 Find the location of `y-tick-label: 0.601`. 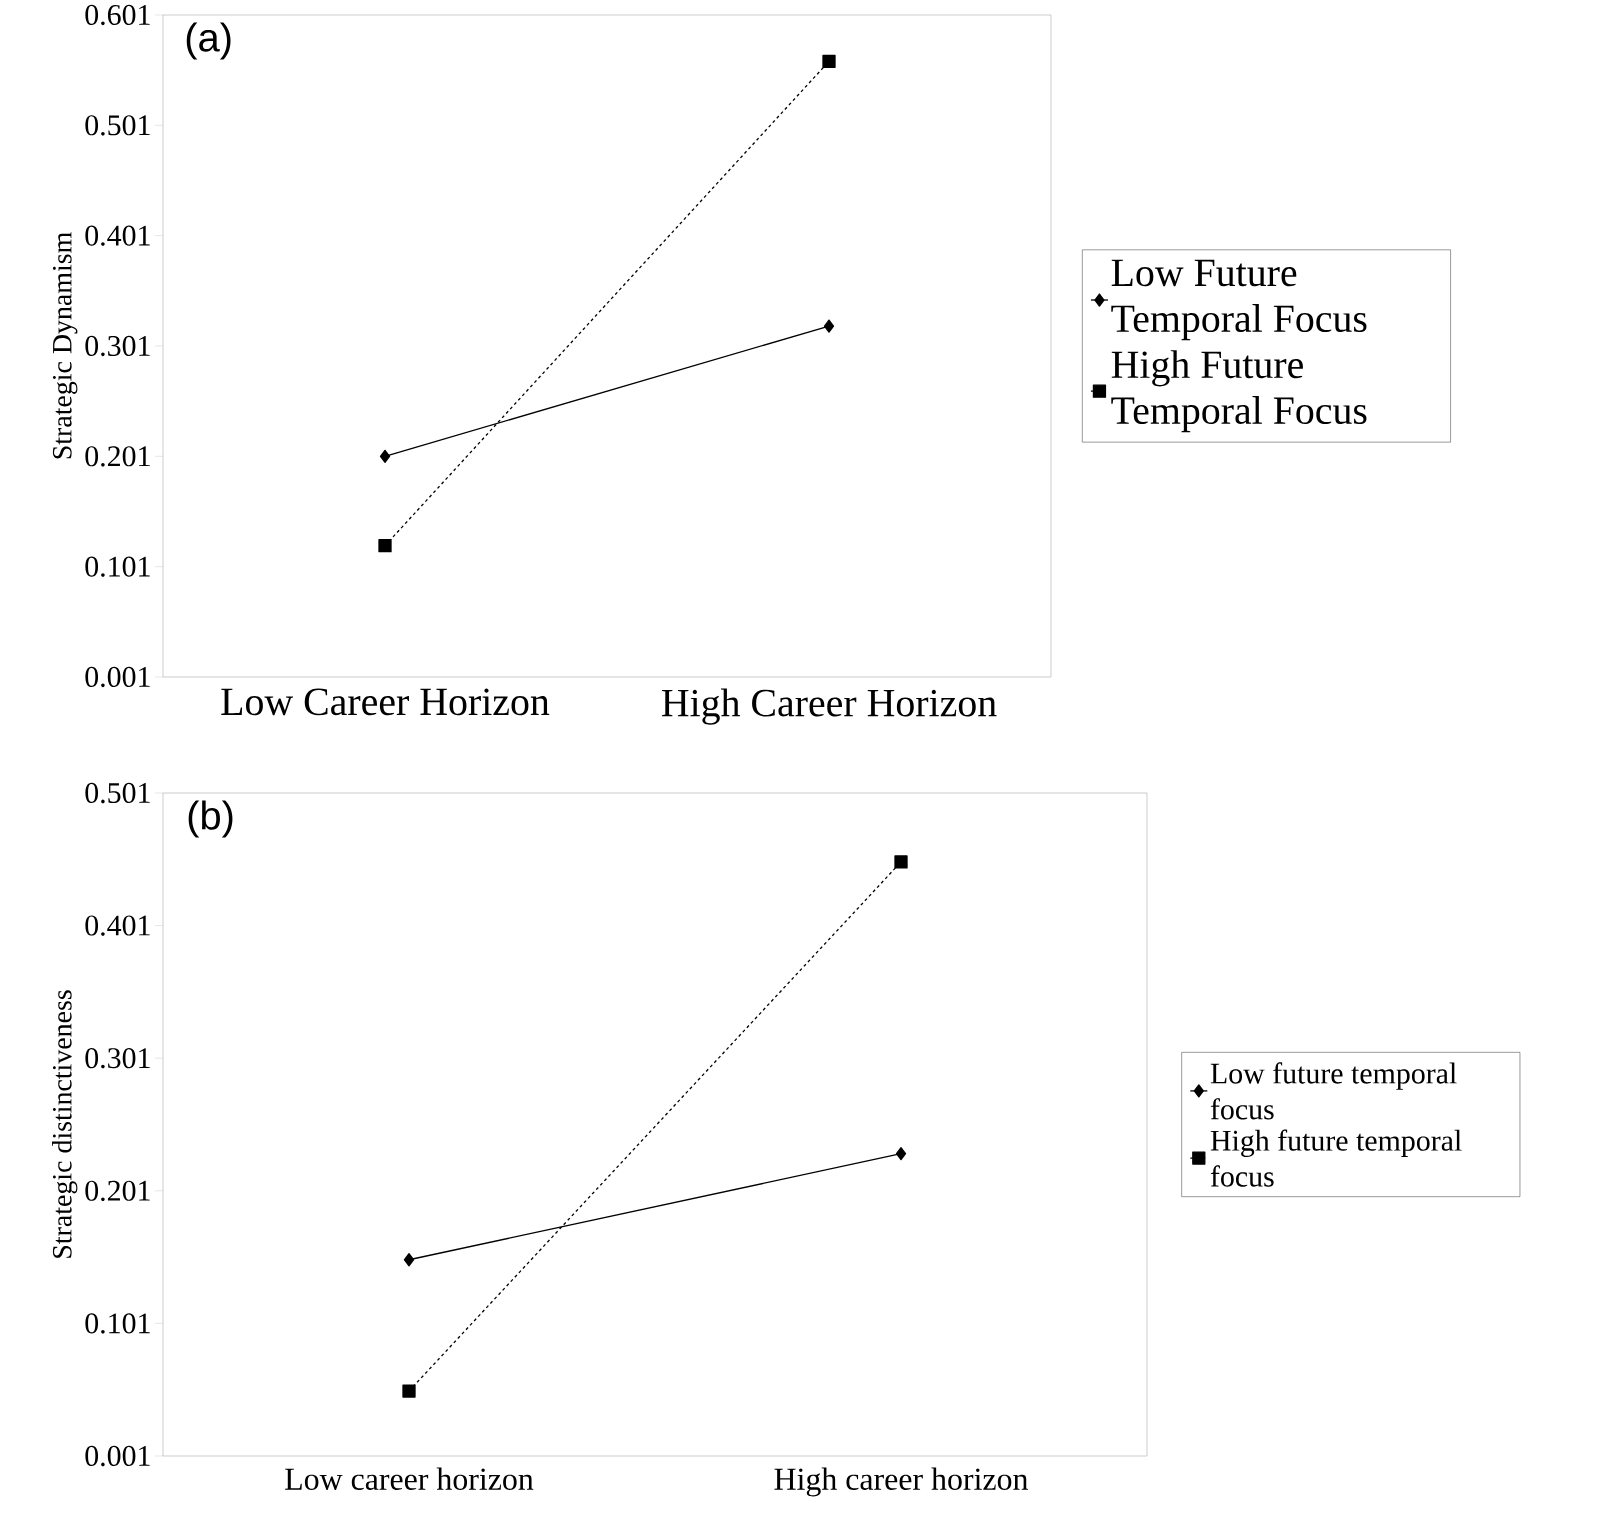

y-tick-label: 0.601 is located at coordinates (117, 15).